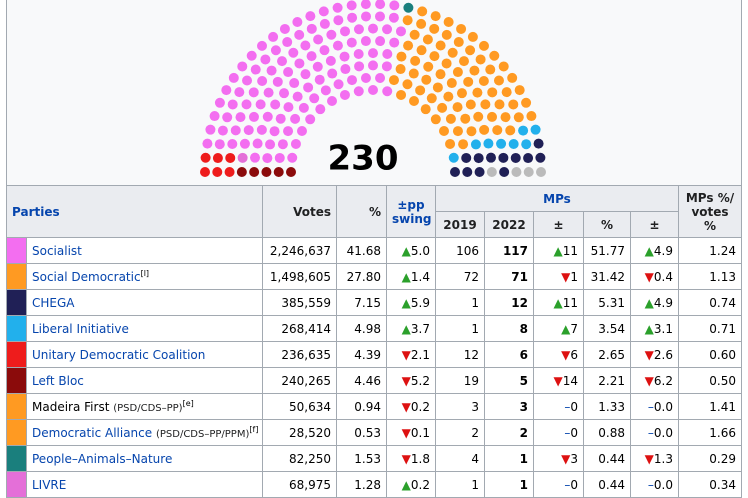 The height and width of the screenshot is (498, 748). What do you see at coordinates (557, 198) in the screenshot?
I see `header-mps: MPs` at bounding box center [557, 198].